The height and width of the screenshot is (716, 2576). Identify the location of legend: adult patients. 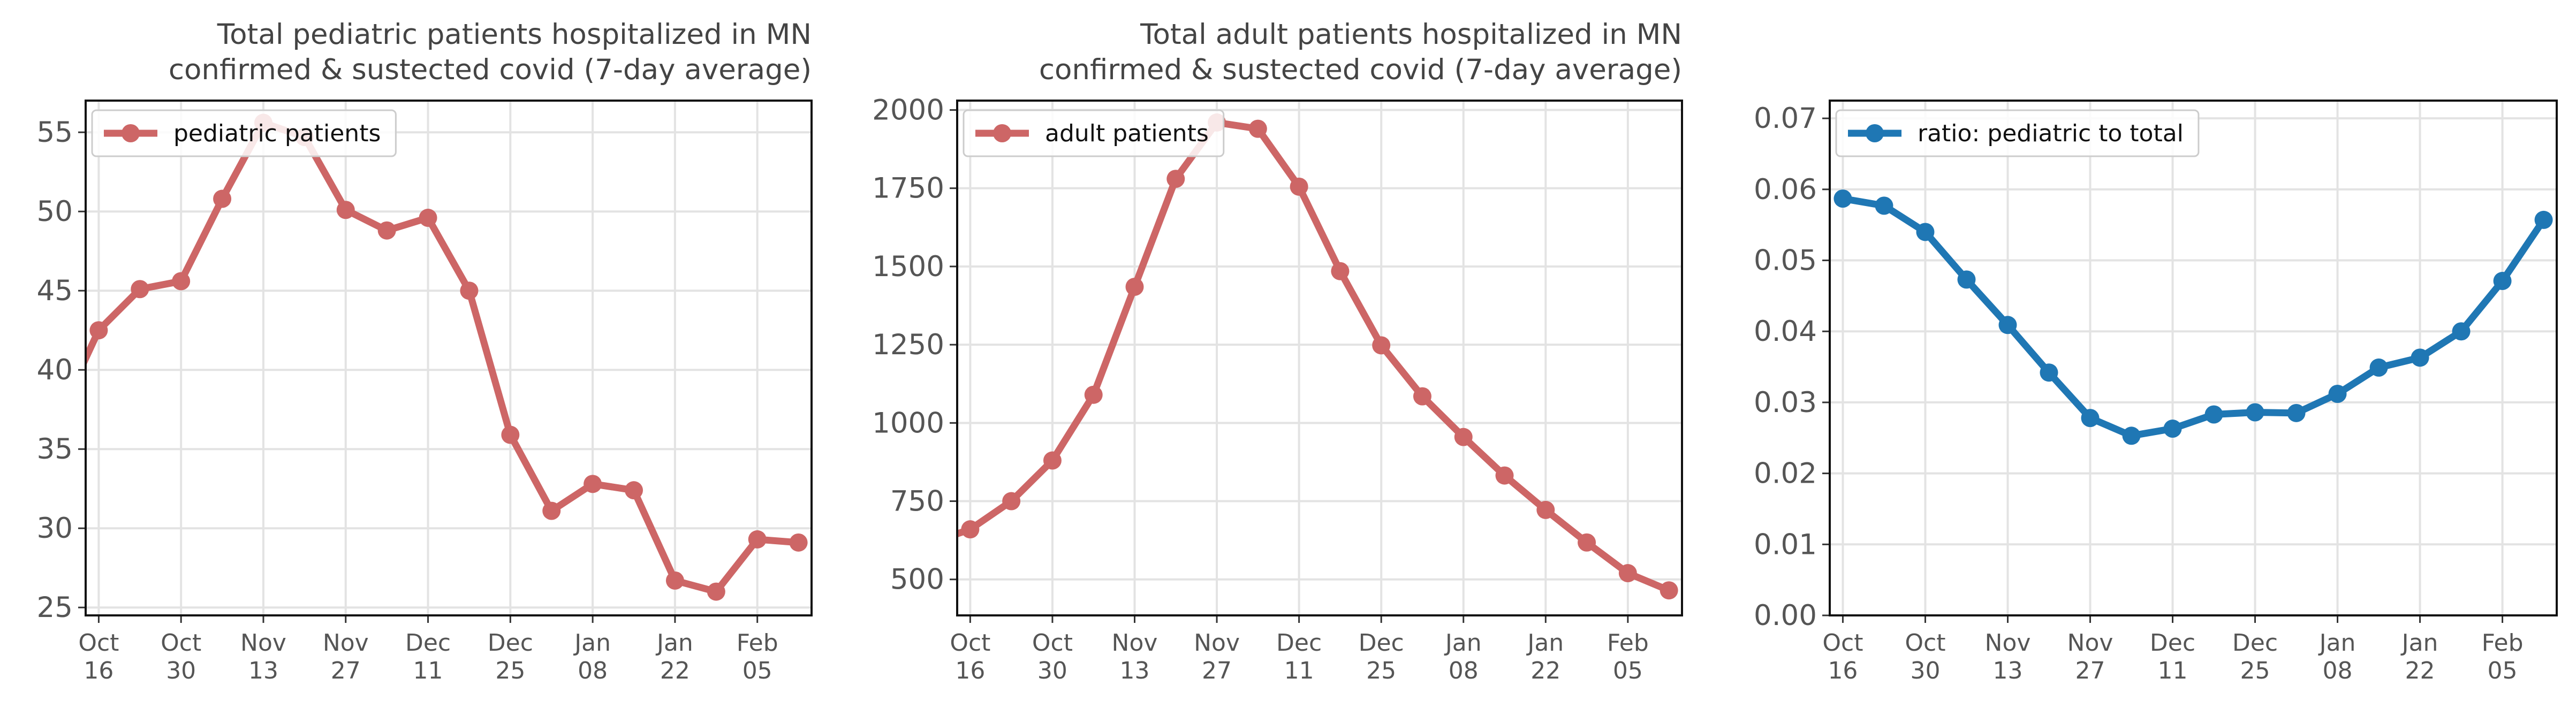
(1094, 133).